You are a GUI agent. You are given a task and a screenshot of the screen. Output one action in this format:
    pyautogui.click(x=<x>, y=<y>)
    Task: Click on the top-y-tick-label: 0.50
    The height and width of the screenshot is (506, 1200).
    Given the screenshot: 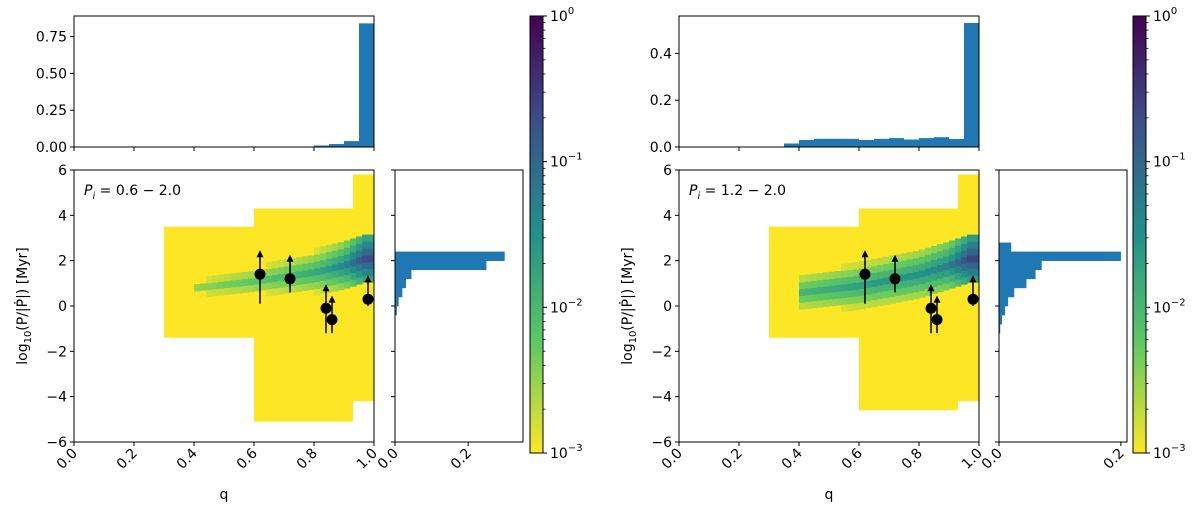 What is the action you would take?
    pyautogui.click(x=51, y=74)
    